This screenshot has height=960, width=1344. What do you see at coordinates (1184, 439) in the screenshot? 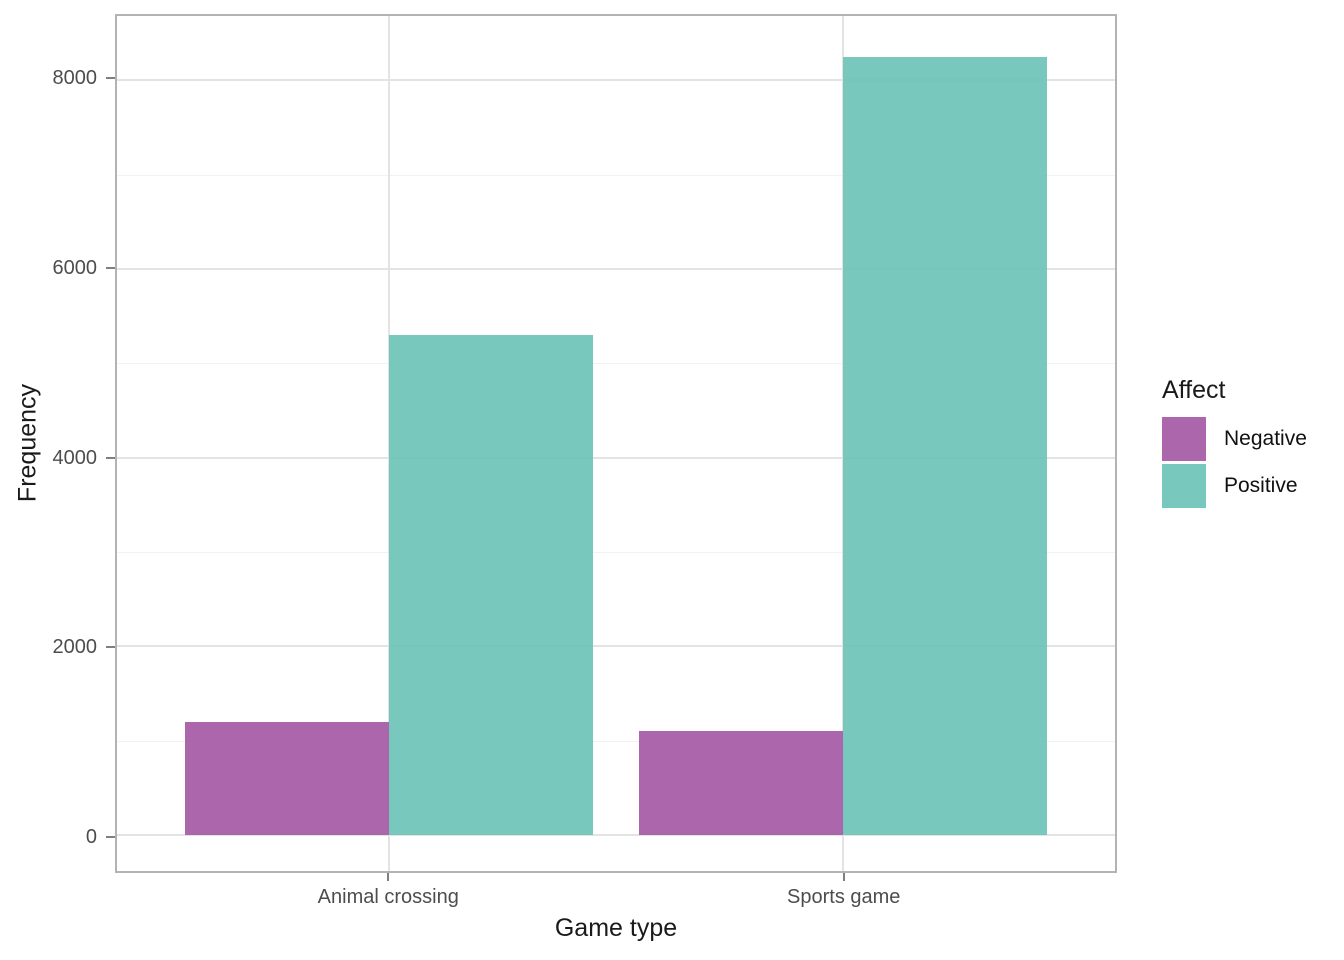
I see `legend-swatch-negative` at bounding box center [1184, 439].